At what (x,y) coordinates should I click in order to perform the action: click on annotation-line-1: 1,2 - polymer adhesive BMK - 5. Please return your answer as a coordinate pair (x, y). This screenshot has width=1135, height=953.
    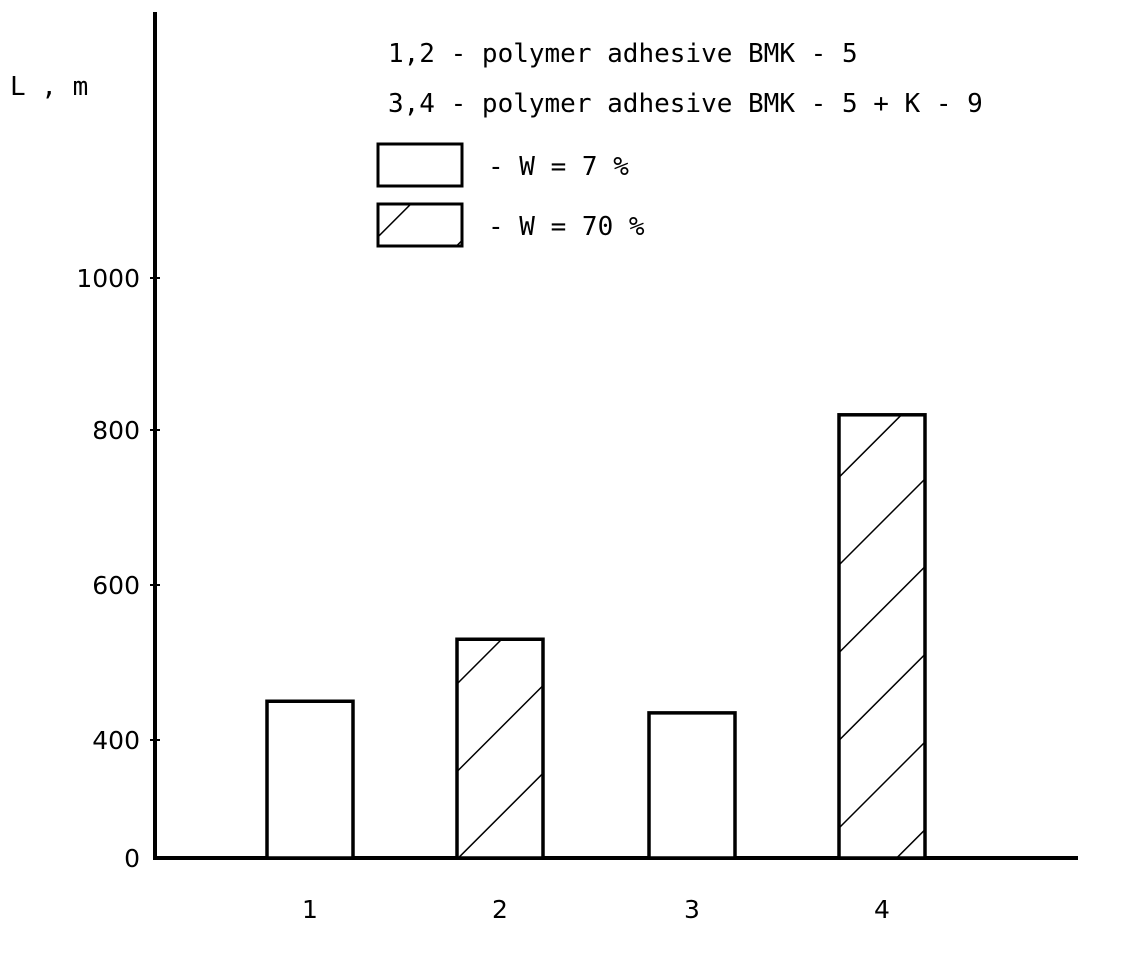
    Looking at the image, I should click on (623, 54).